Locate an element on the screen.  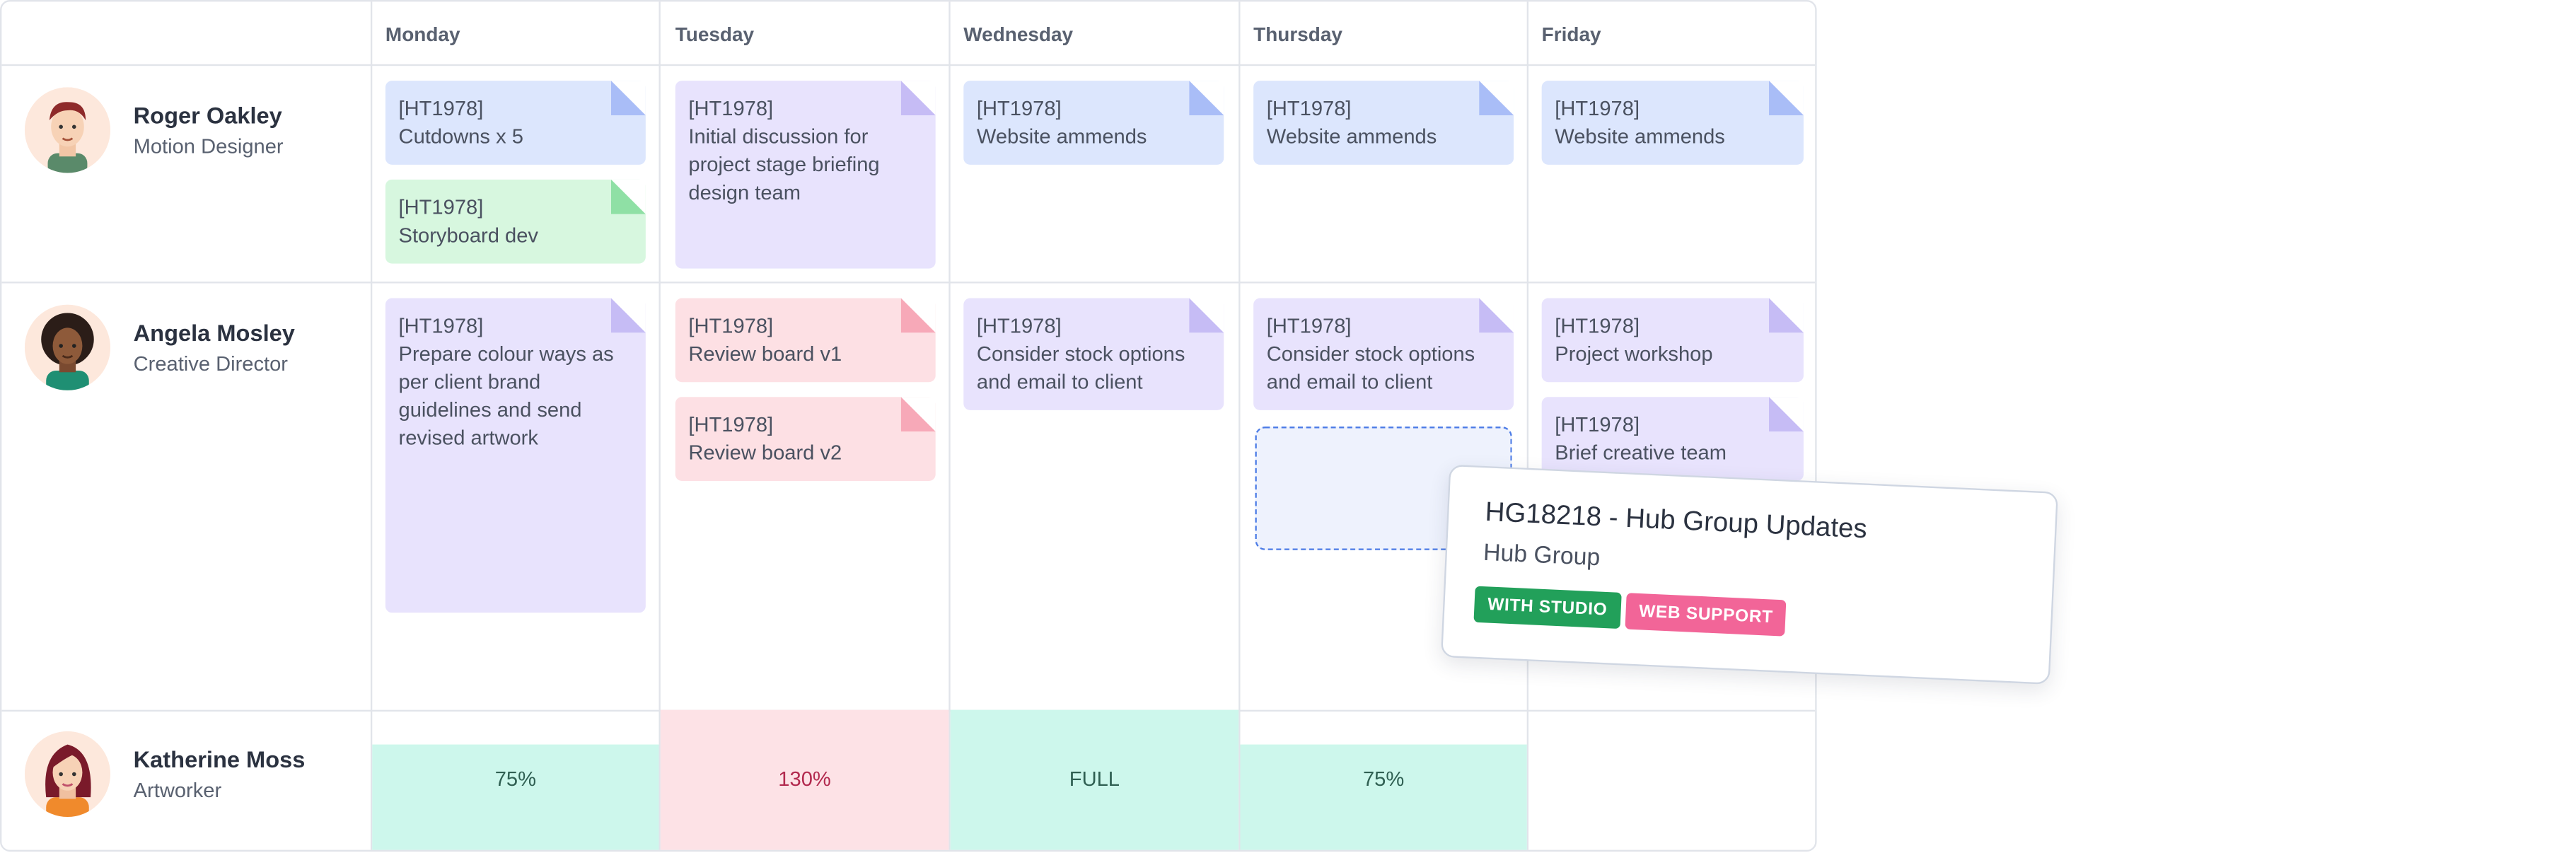
project-title: HG18218 - Hub Group Updates is located at coordinates (1676, 521).